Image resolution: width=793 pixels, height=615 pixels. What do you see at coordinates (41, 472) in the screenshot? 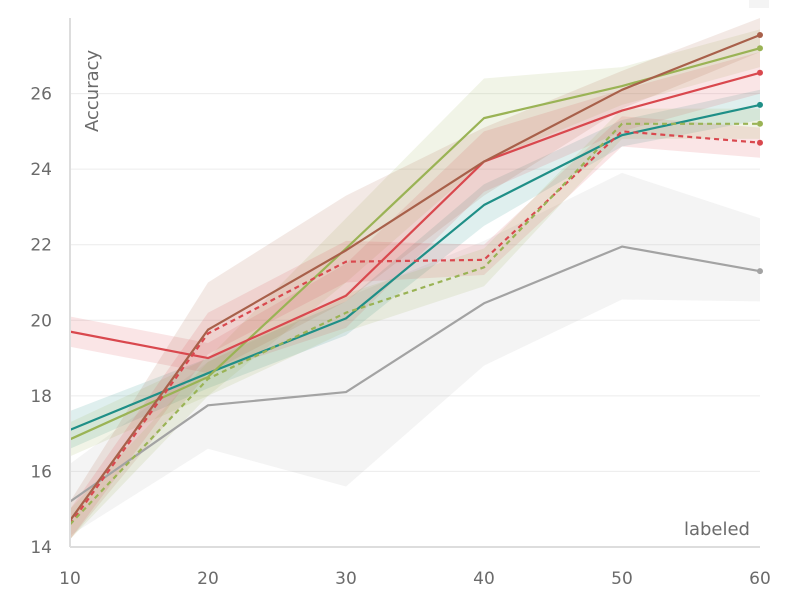
I see `y-tick-label-16: 16` at bounding box center [41, 472].